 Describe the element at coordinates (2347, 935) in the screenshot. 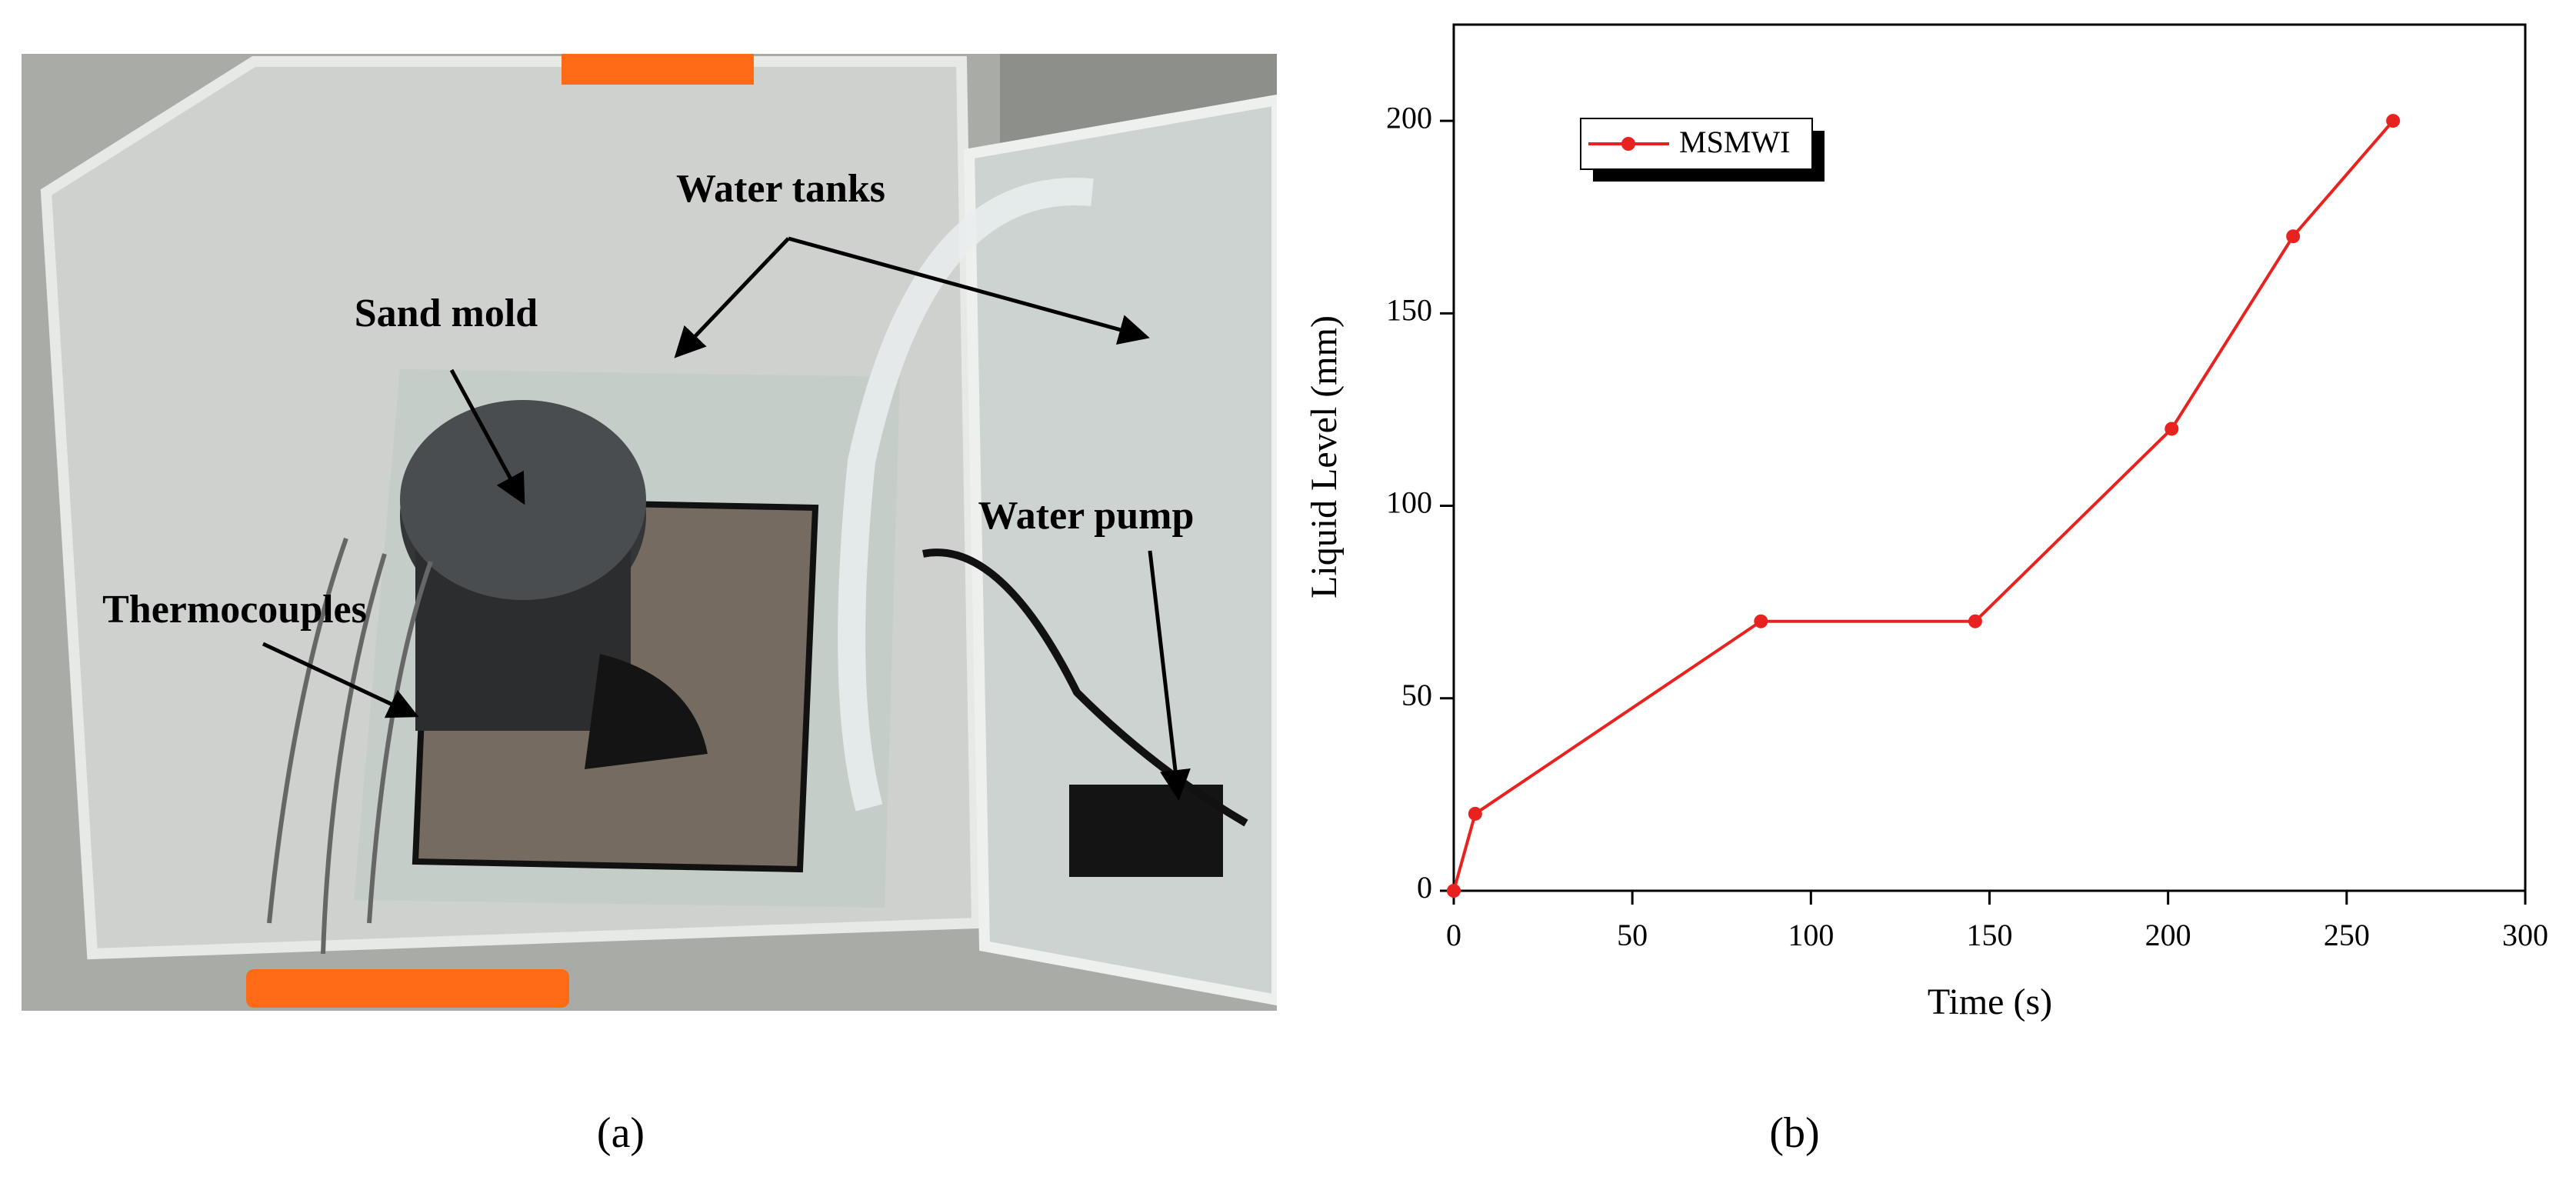

I see `x-tick-label: 250` at that location.